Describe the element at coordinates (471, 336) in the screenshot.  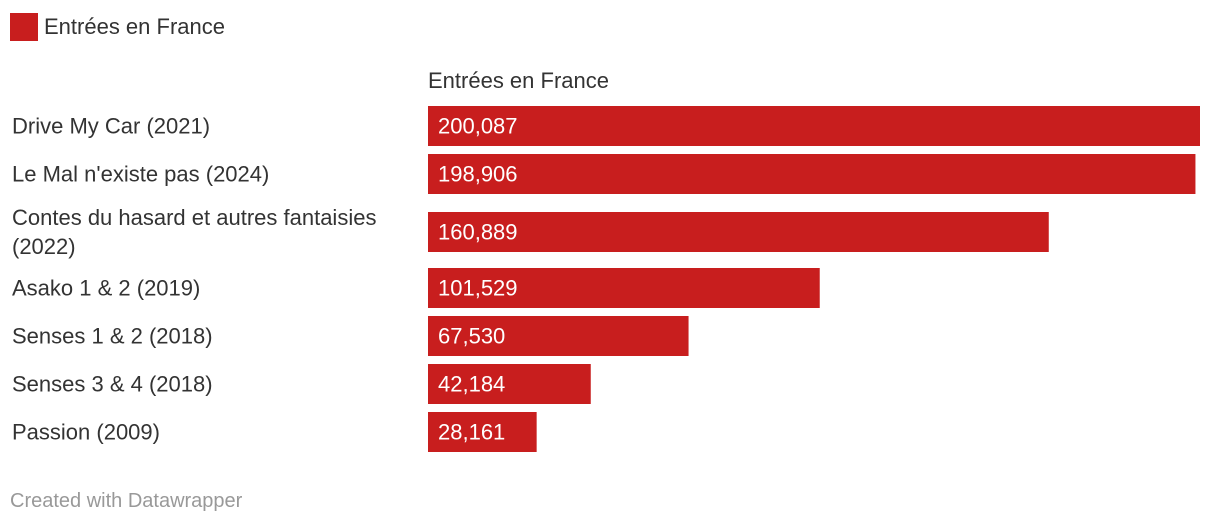
I see `bar-value-label: 67,530` at that location.